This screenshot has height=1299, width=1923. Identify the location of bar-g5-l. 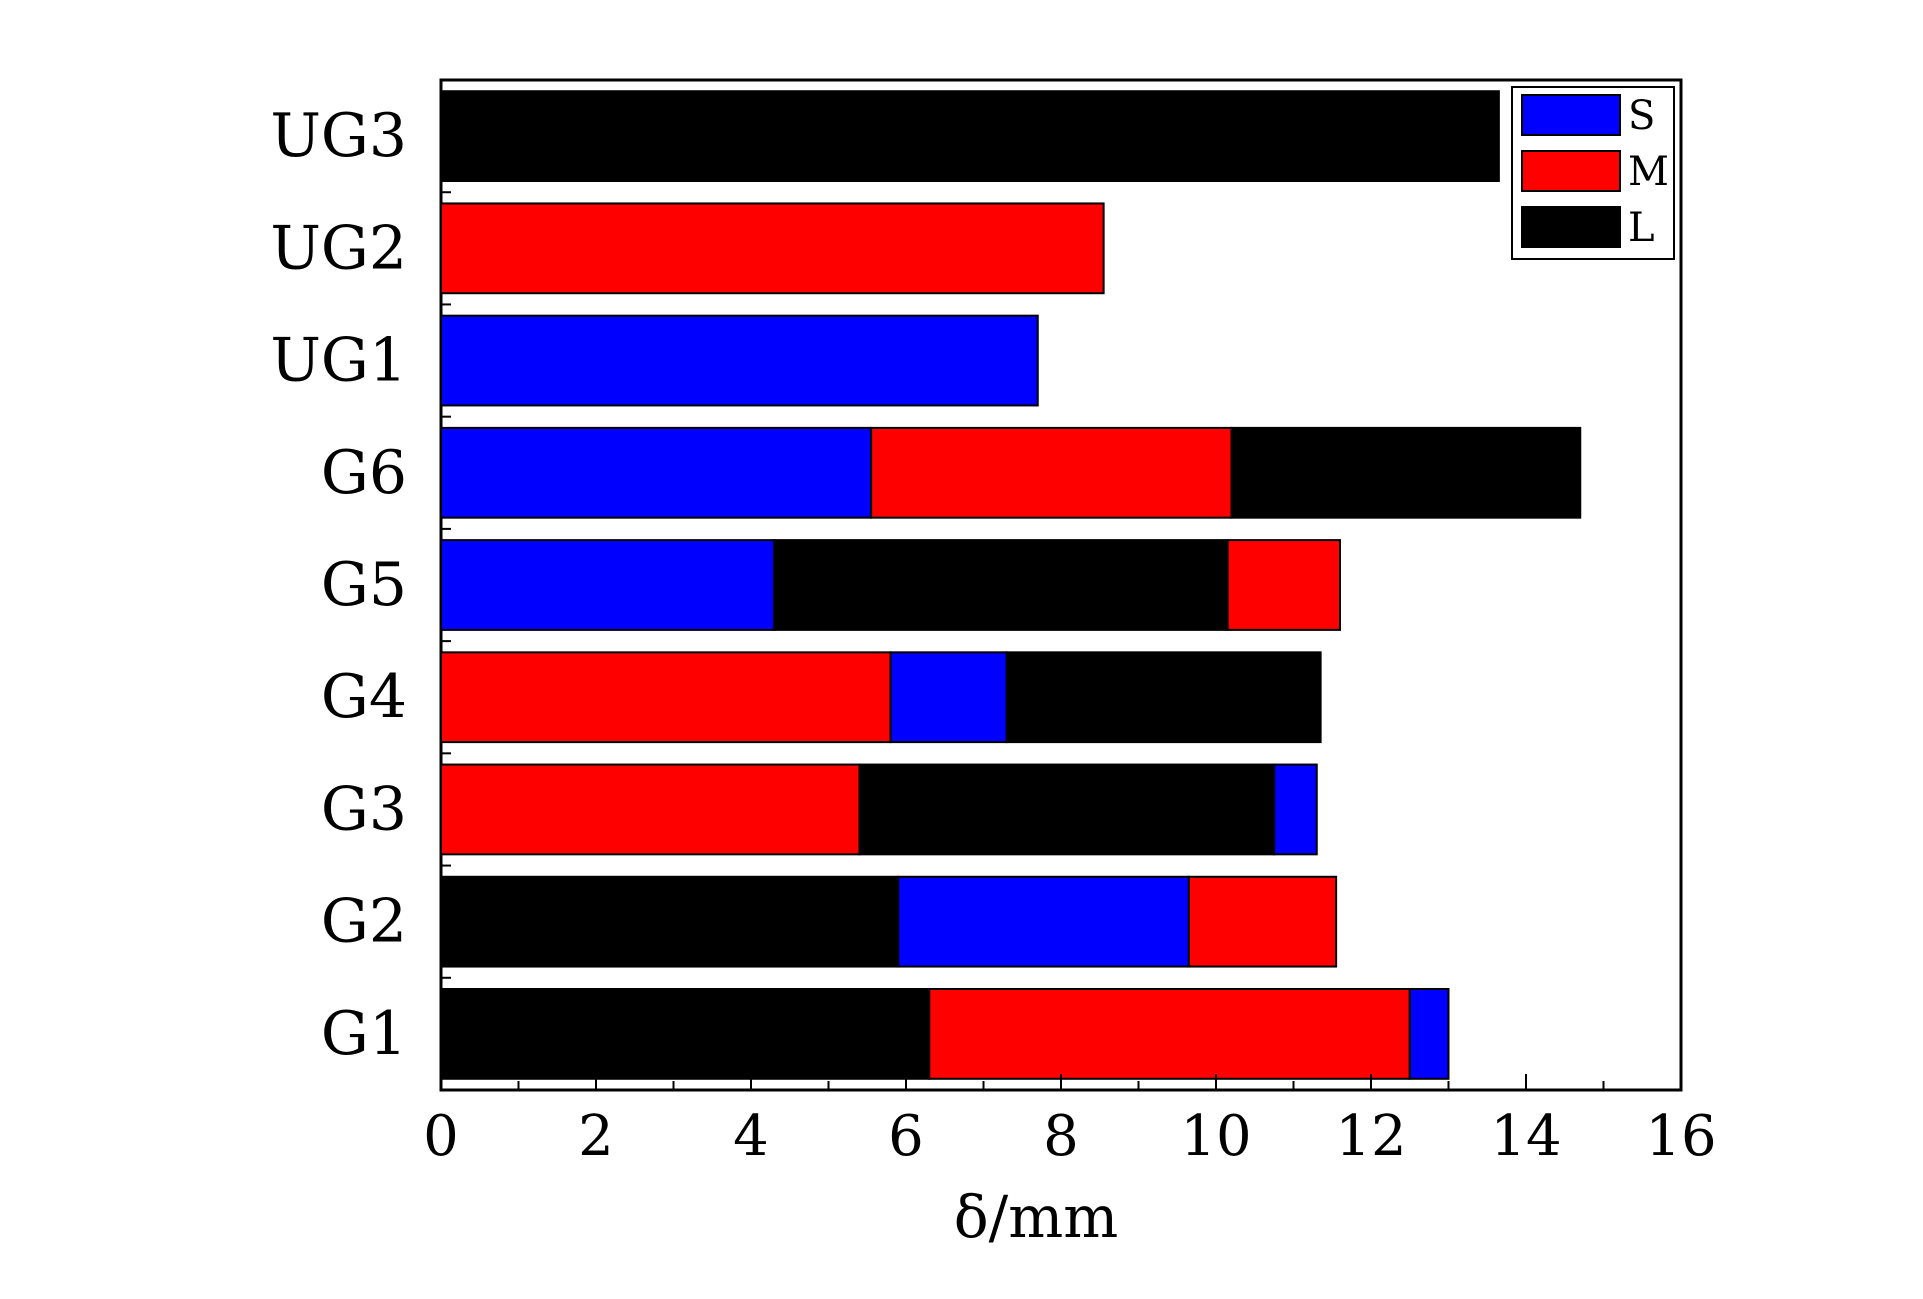
(1001, 585).